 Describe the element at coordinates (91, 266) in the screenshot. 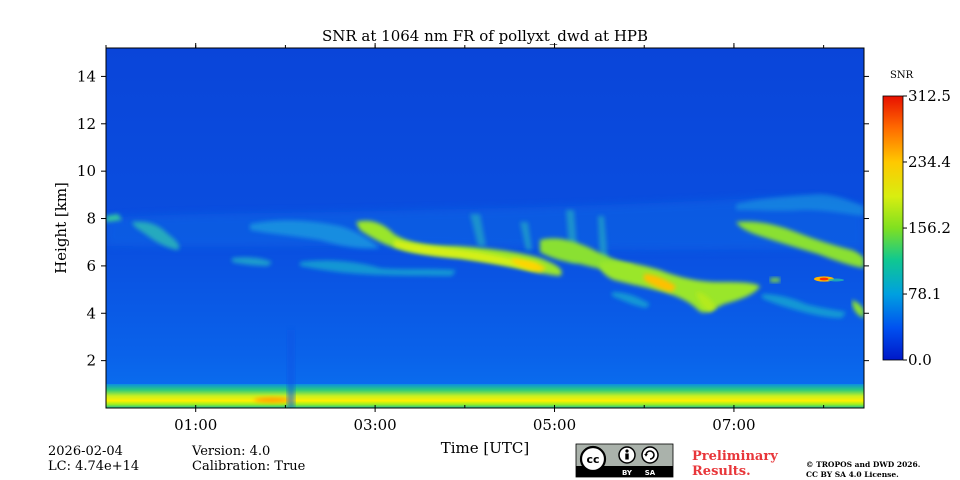

I see `y-tick-label: 6` at that location.